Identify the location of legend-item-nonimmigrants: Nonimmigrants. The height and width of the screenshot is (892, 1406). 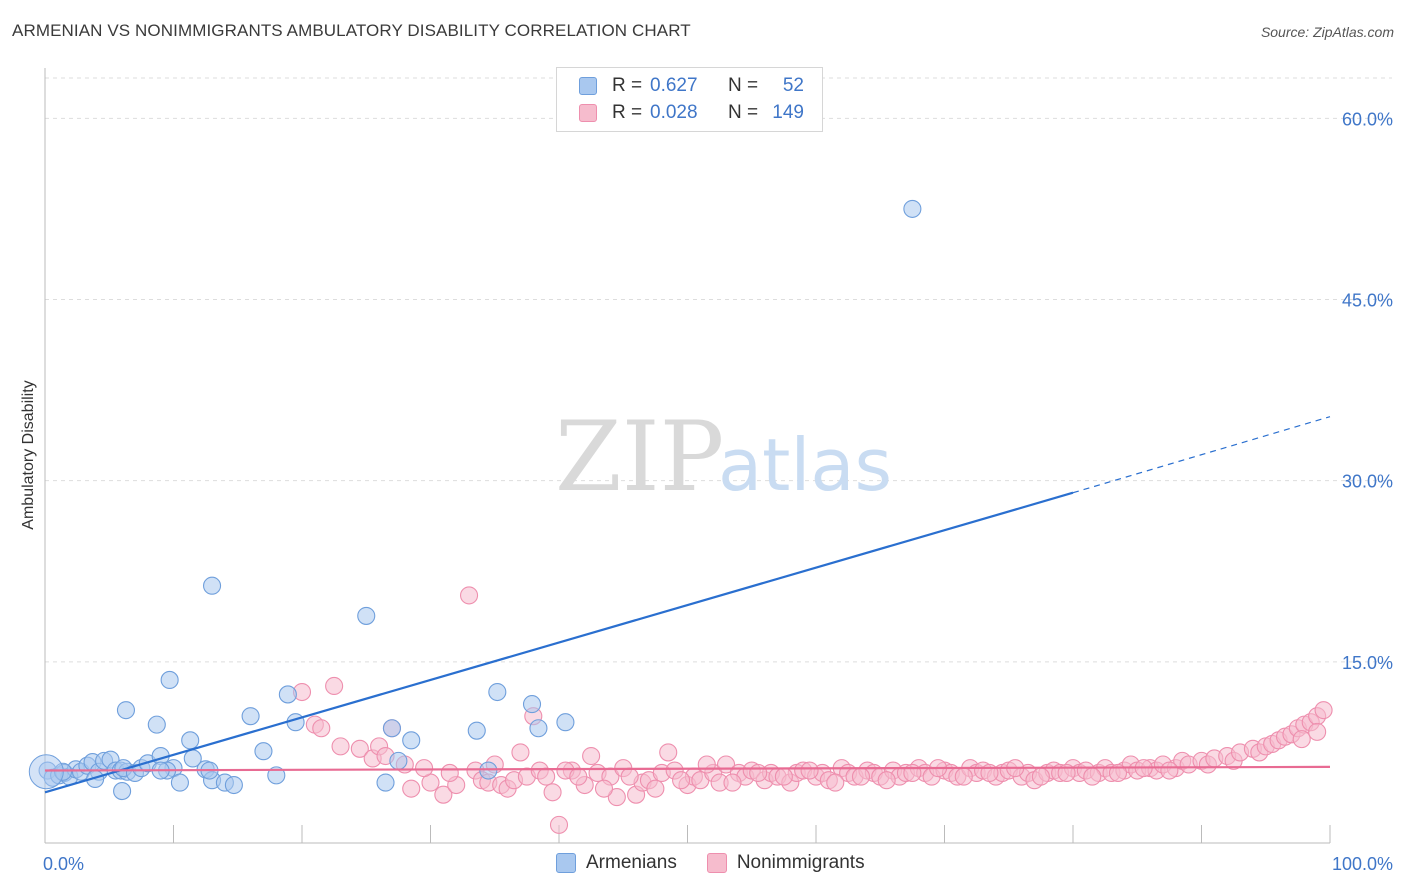
(785, 863).